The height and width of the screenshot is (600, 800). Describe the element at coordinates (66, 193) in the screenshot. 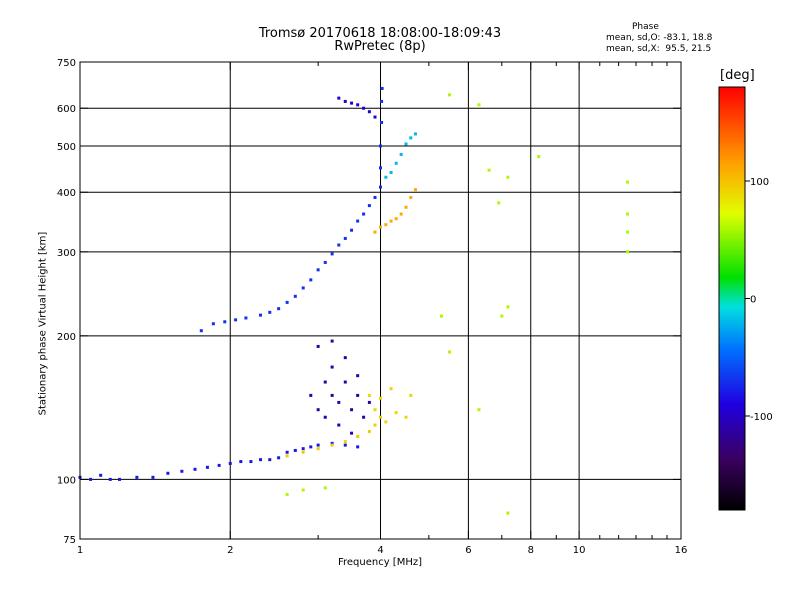

I see `y-tick-label: 400` at that location.